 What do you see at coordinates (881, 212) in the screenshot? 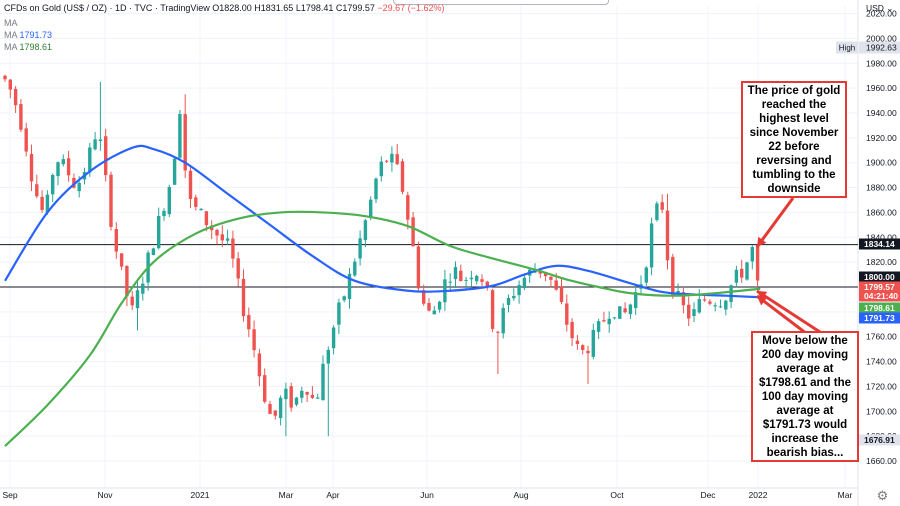
I see `y-tick-label: 1860.00` at bounding box center [881, 212].